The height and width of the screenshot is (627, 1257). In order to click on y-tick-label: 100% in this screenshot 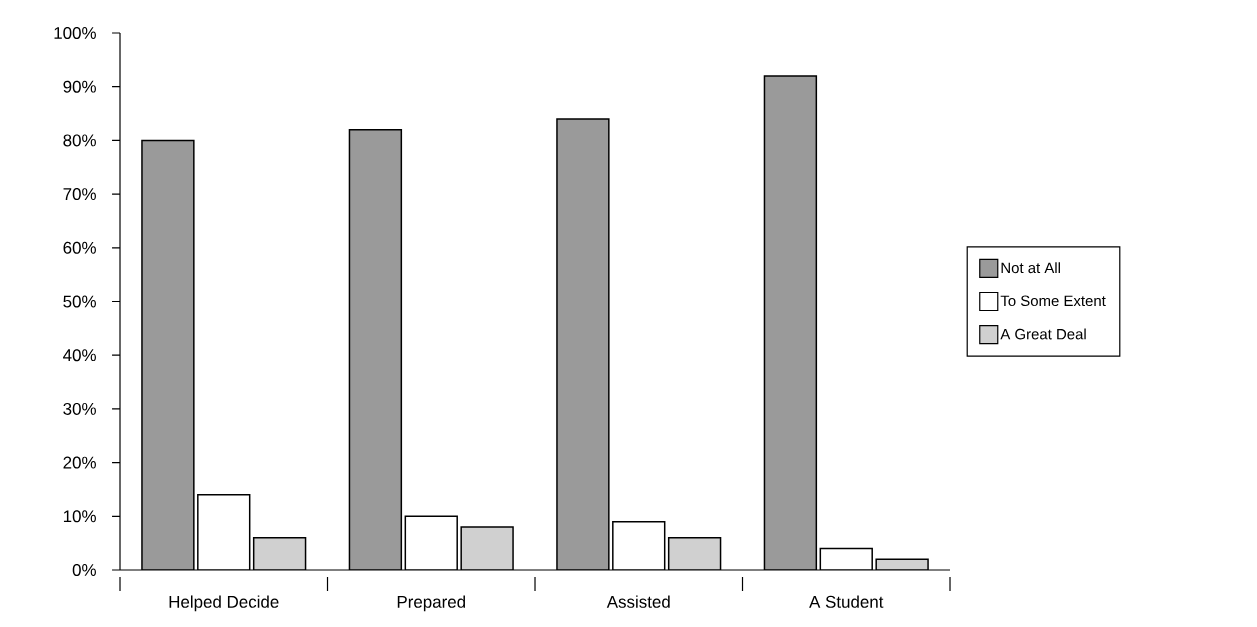, I will do `click(75, 32)`.